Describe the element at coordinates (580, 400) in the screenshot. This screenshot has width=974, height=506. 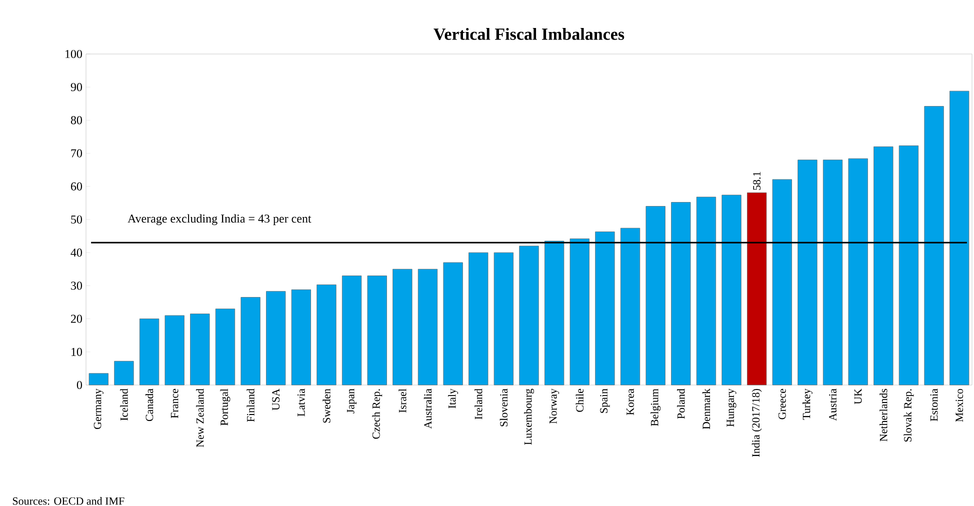
I see `x-tick-label: Chile` at that location.